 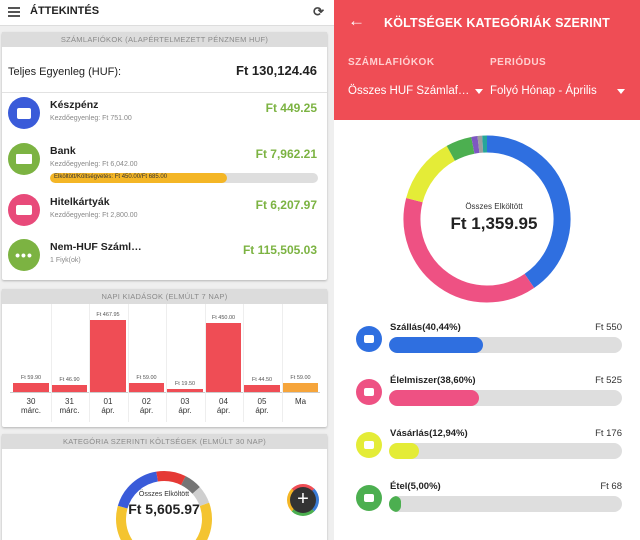 What do you see at coordinates (185, 383) in the screenshot?
I see `bar-data-label: Ft 19.50` at bounding box center [185, 383].